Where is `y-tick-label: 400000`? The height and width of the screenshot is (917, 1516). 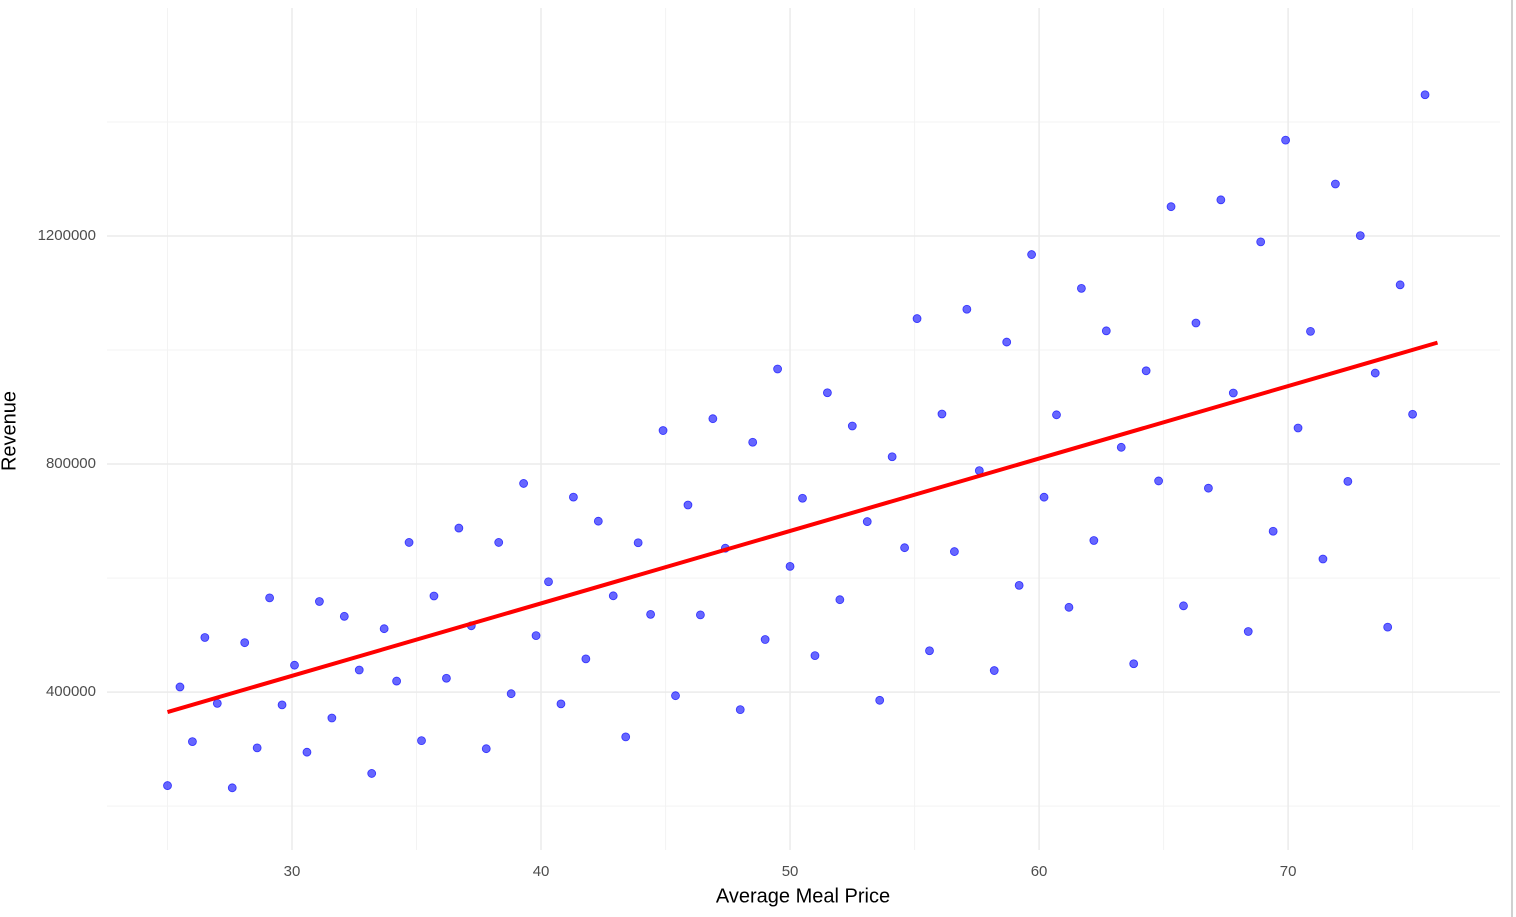
y-tick-label: 400000 is located at coordinates (71, 691).